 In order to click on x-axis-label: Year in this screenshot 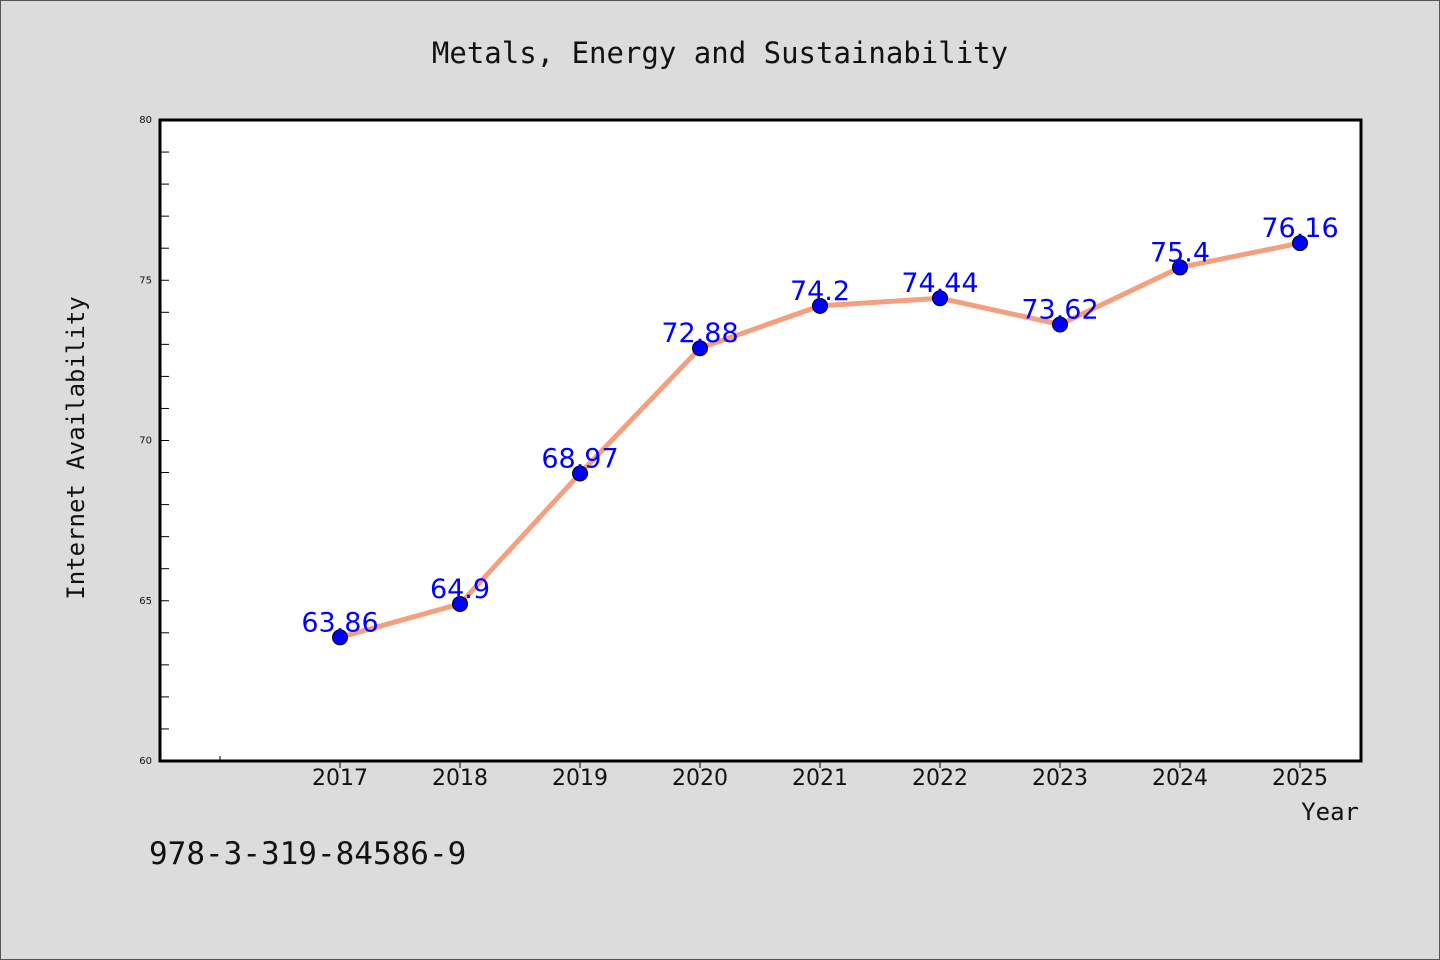, I will do `click(1330, 812)`.